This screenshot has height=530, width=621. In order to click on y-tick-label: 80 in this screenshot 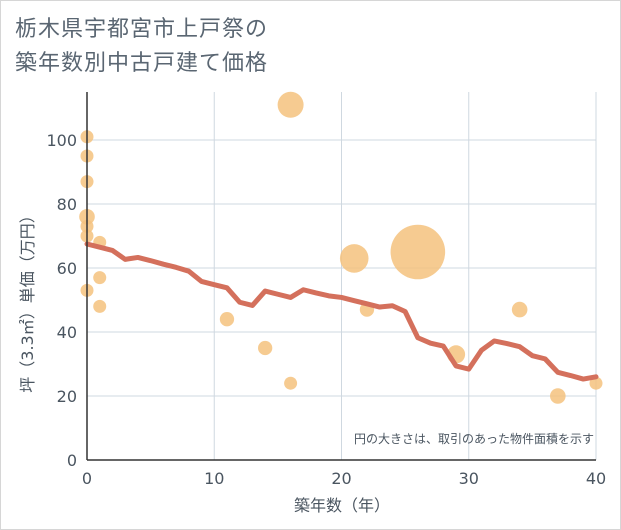, I will do `click(67, 204)`.